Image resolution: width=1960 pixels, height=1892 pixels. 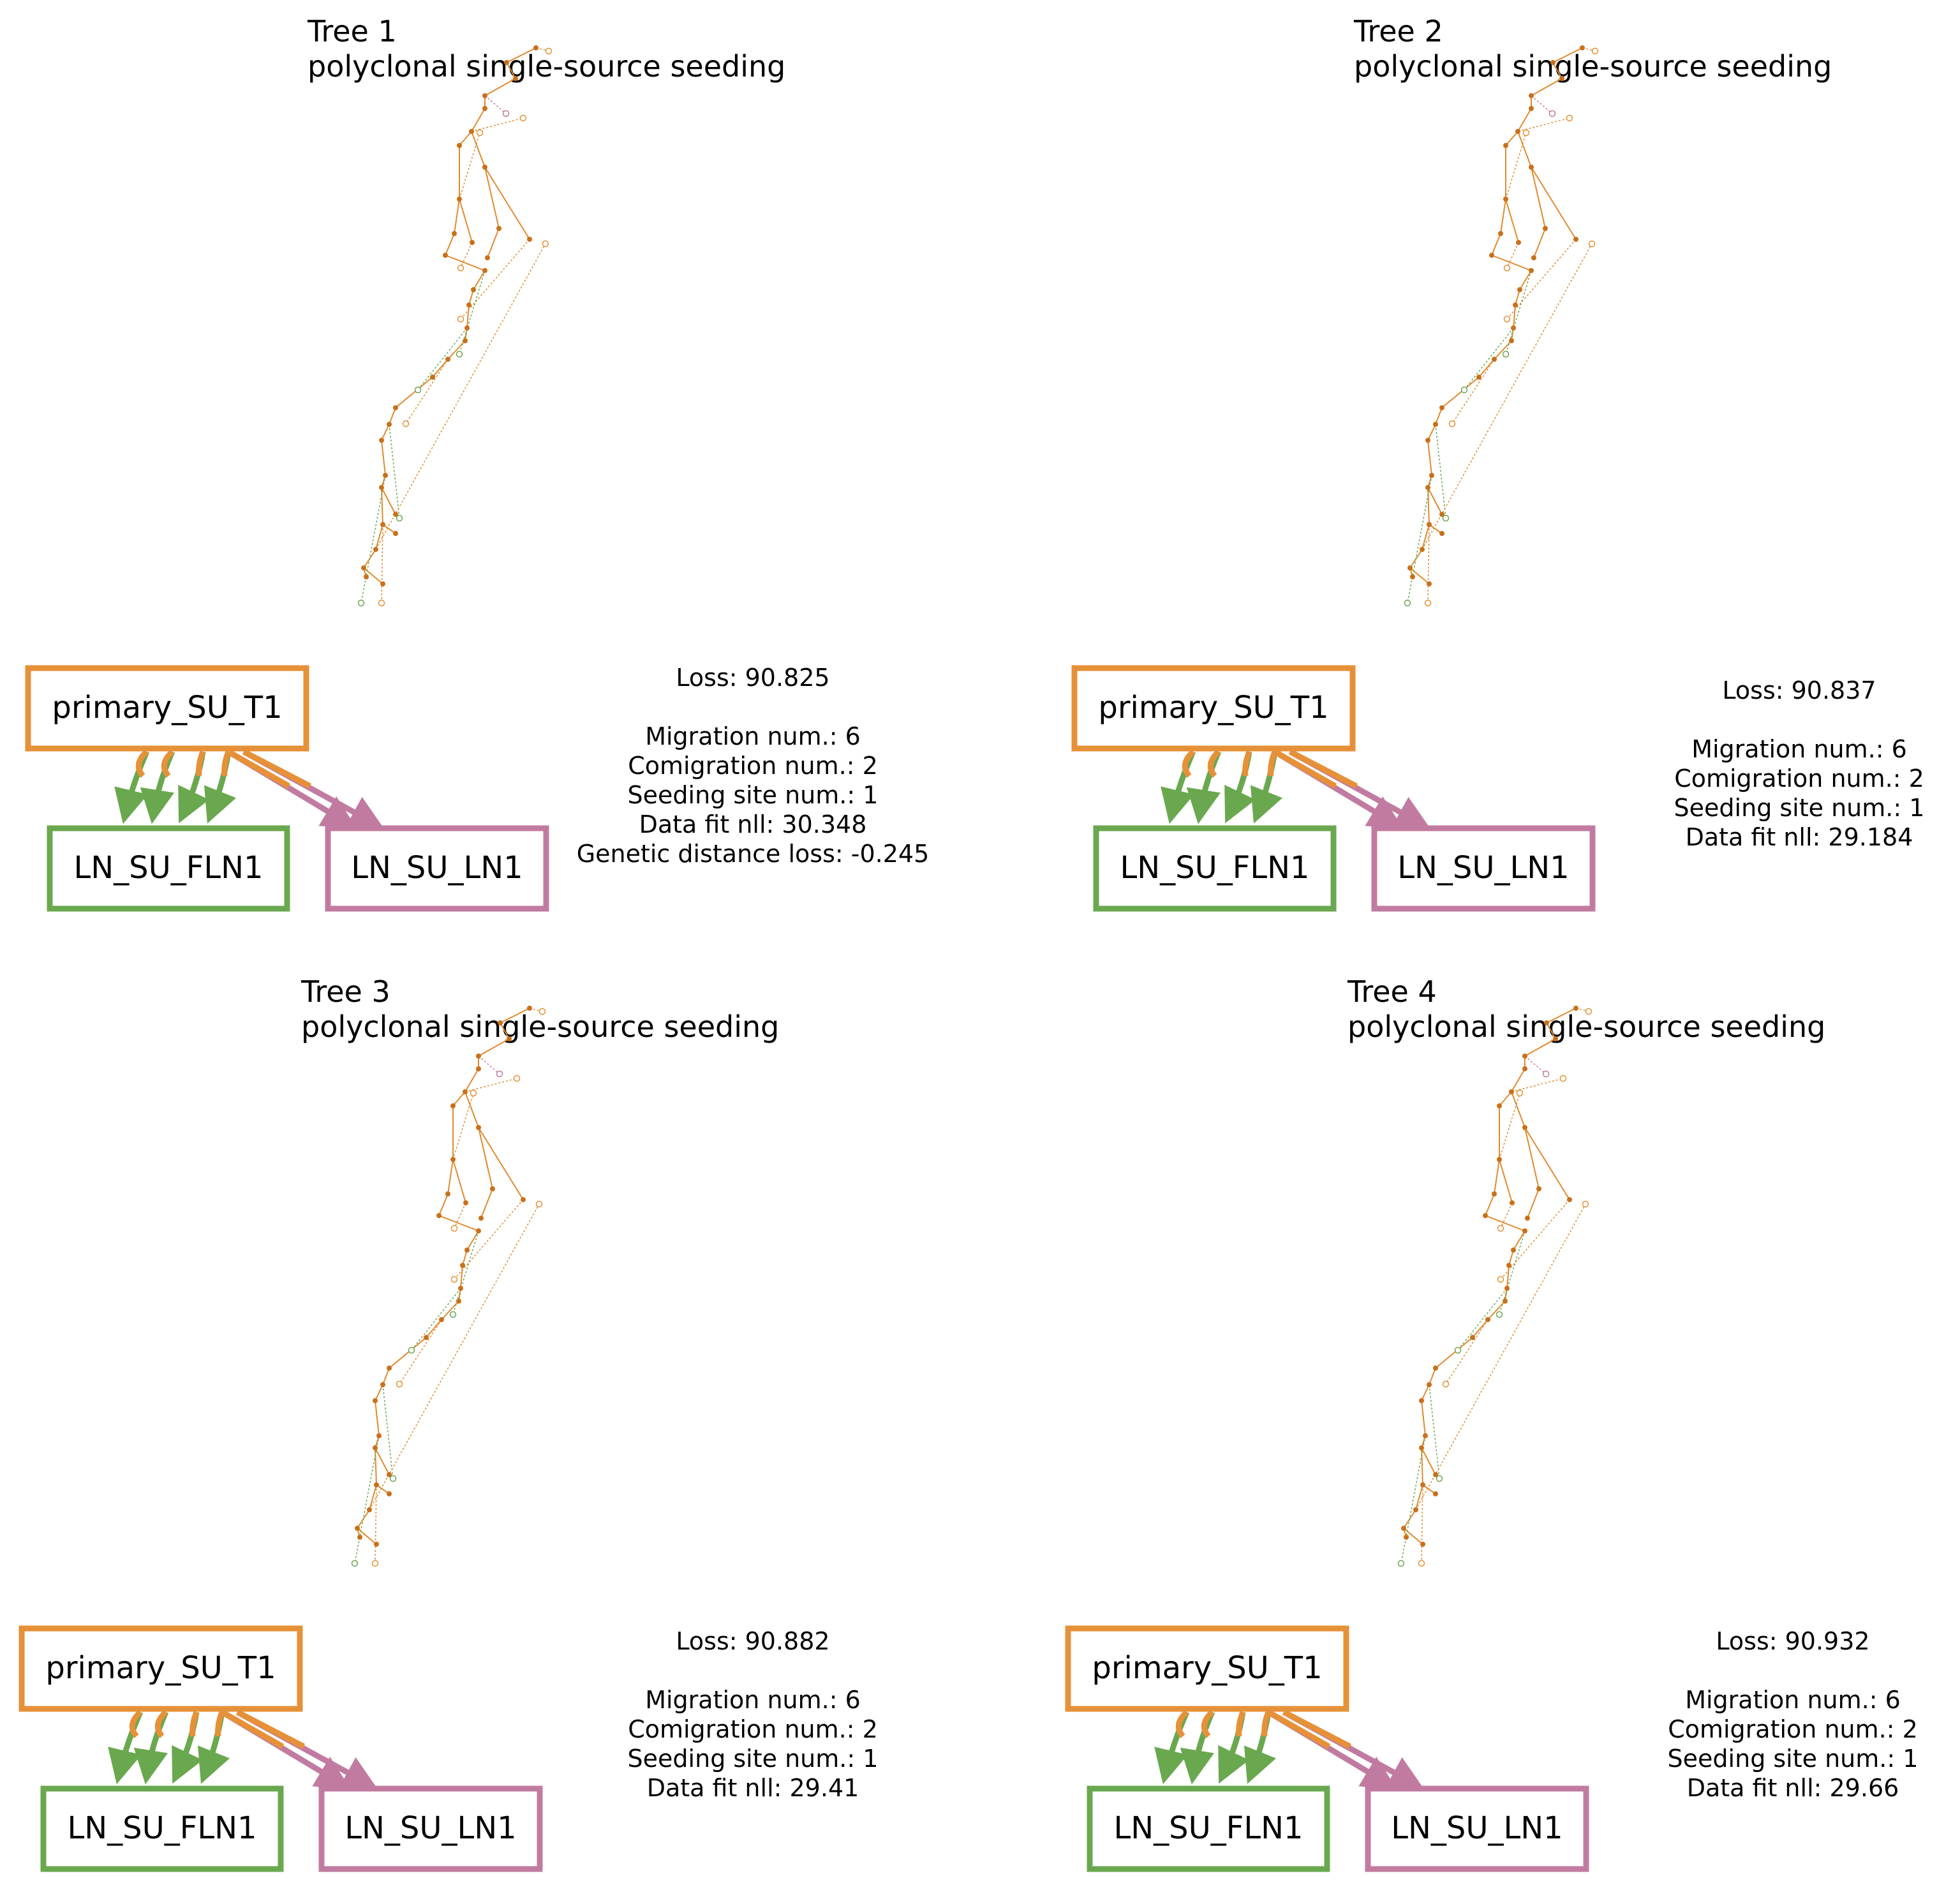 What do you see at coordinates (1800, 808) in the screenshot?
I see `stat-line: Seeding site num.: 1` at bounding box center [1800, 808].